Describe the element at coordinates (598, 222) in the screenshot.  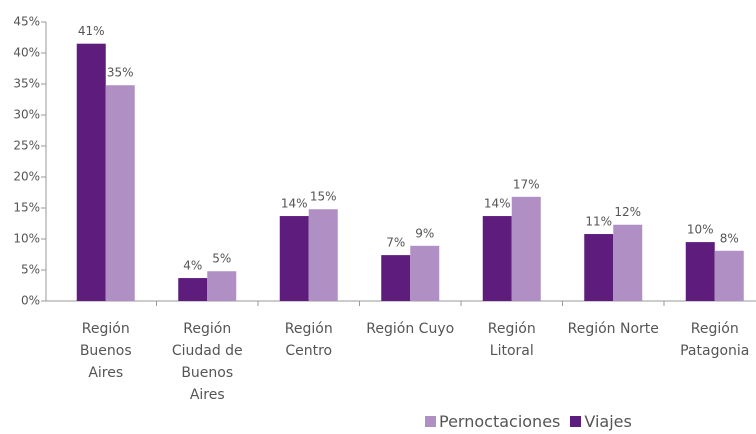
I see `data-label: 11%` at that location.